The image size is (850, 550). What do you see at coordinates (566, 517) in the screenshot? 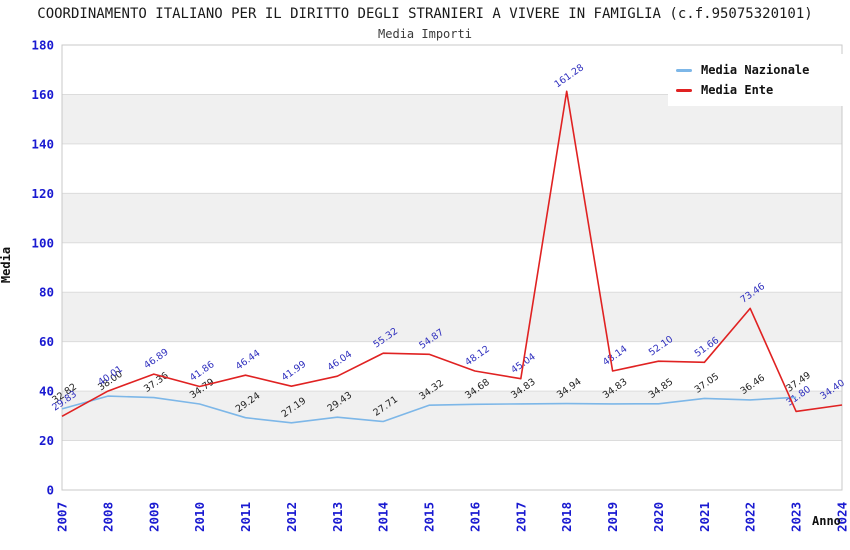
I see `x-tick-label: 2018` at bounding box center [566, 517].